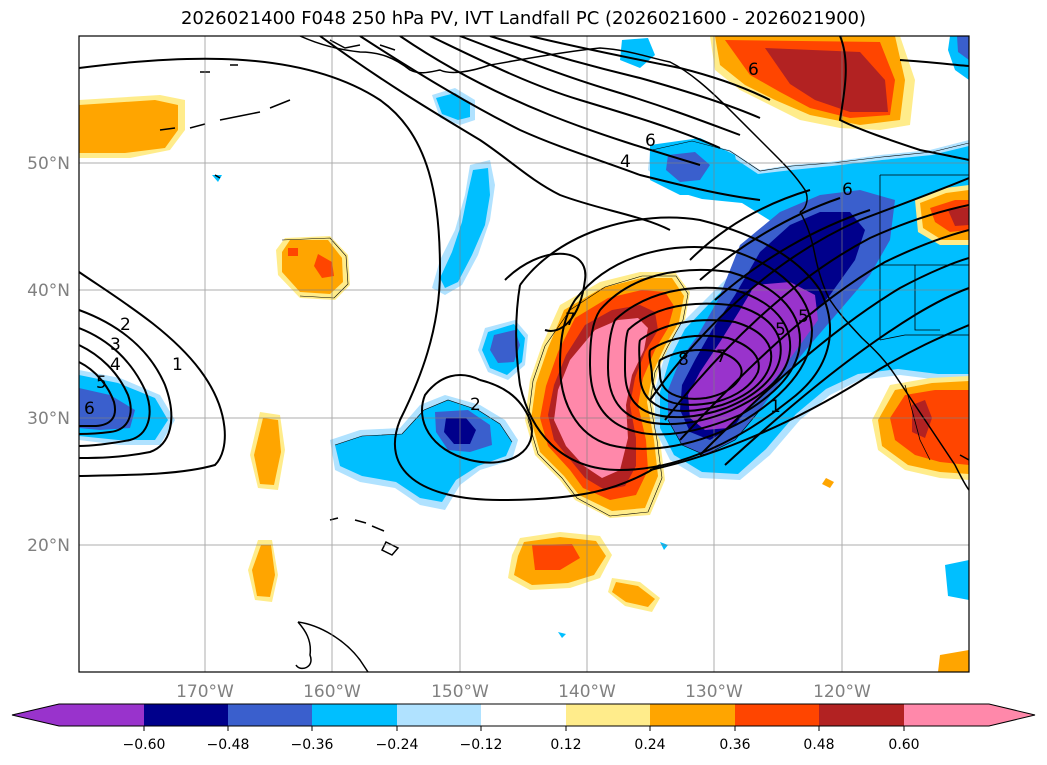 This screenshot has height=765, width=1047. Describe the element at coordinates (144, 745) in the screenshot. I see `colorbar-tick-label: −0.60` at that location.